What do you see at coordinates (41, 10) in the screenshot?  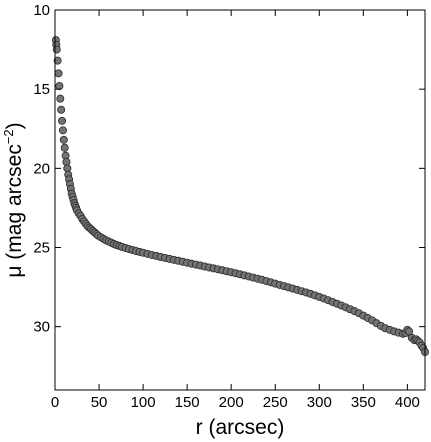 I see `y-tick-label: 10` at bounding box center [41, 10].